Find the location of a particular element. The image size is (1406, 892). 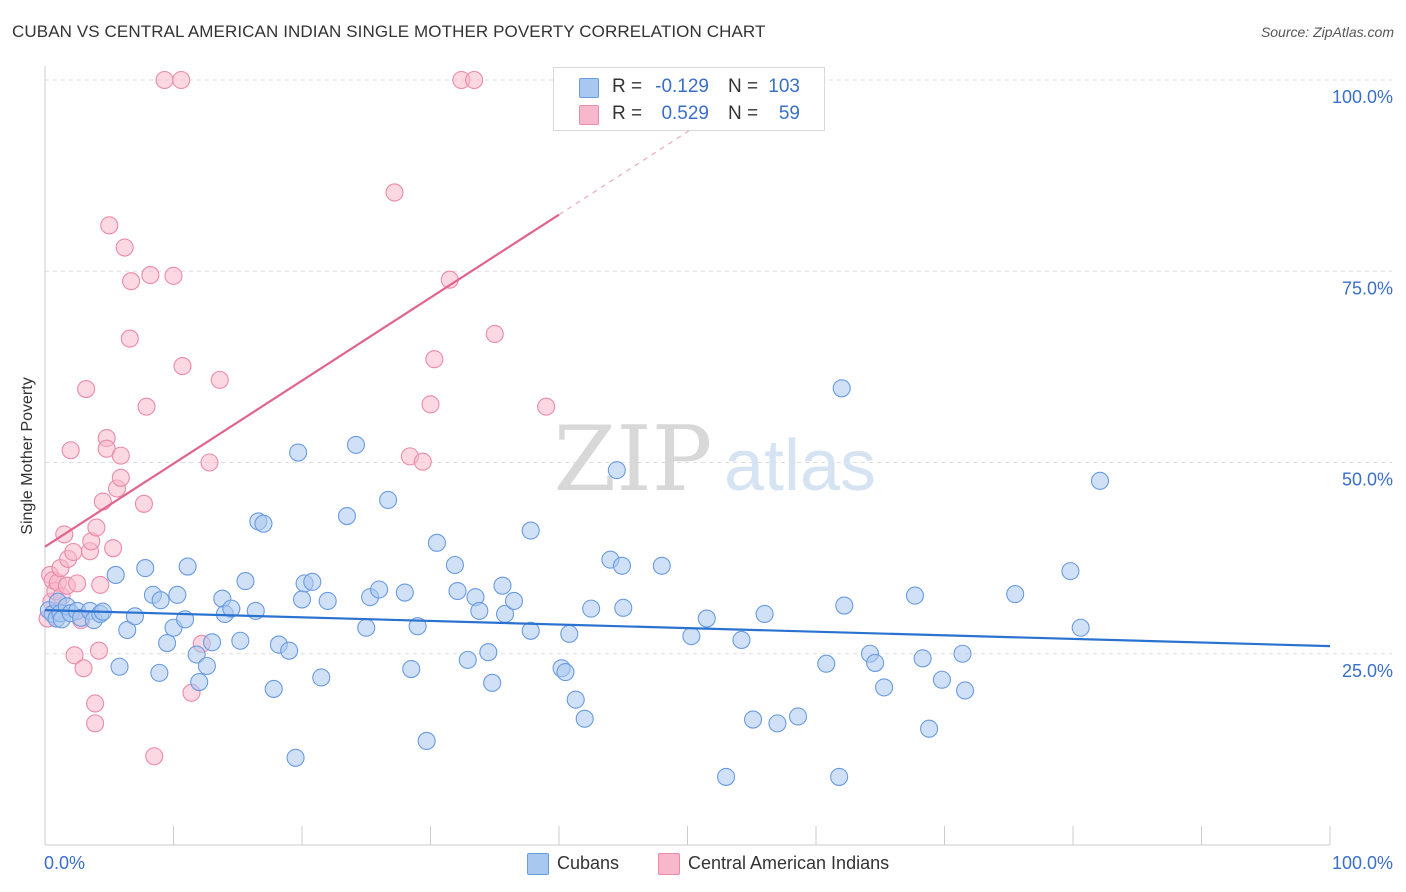

r-label: R = is located at coordinates (627, 86).